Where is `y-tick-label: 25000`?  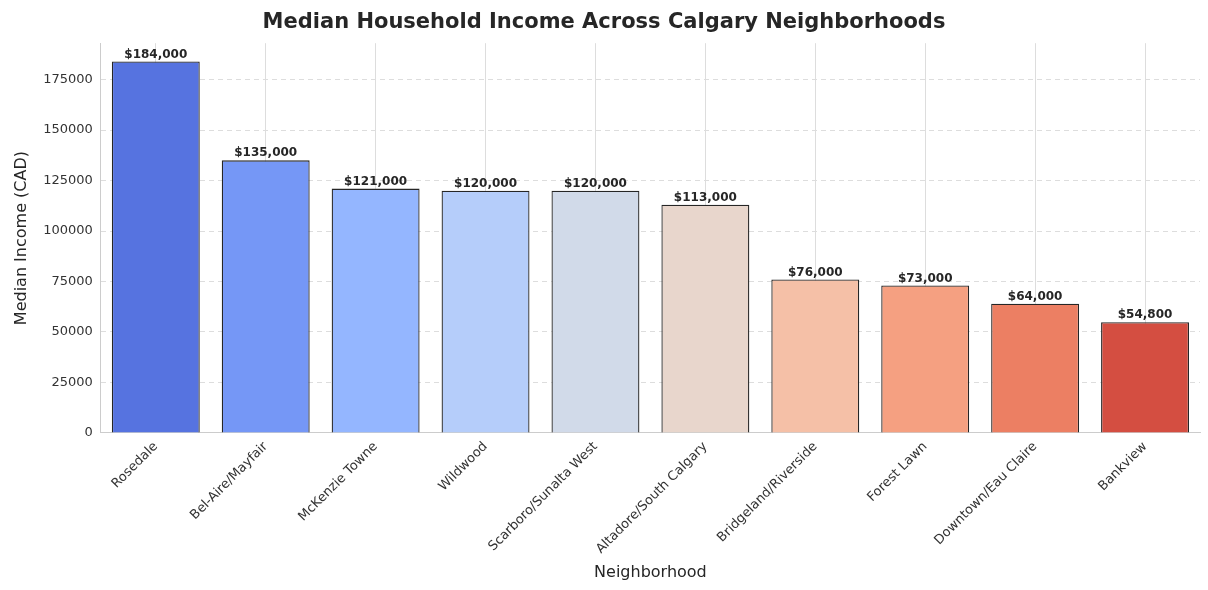
y-tick-label: 25000 is located at coordinates (72, 381).